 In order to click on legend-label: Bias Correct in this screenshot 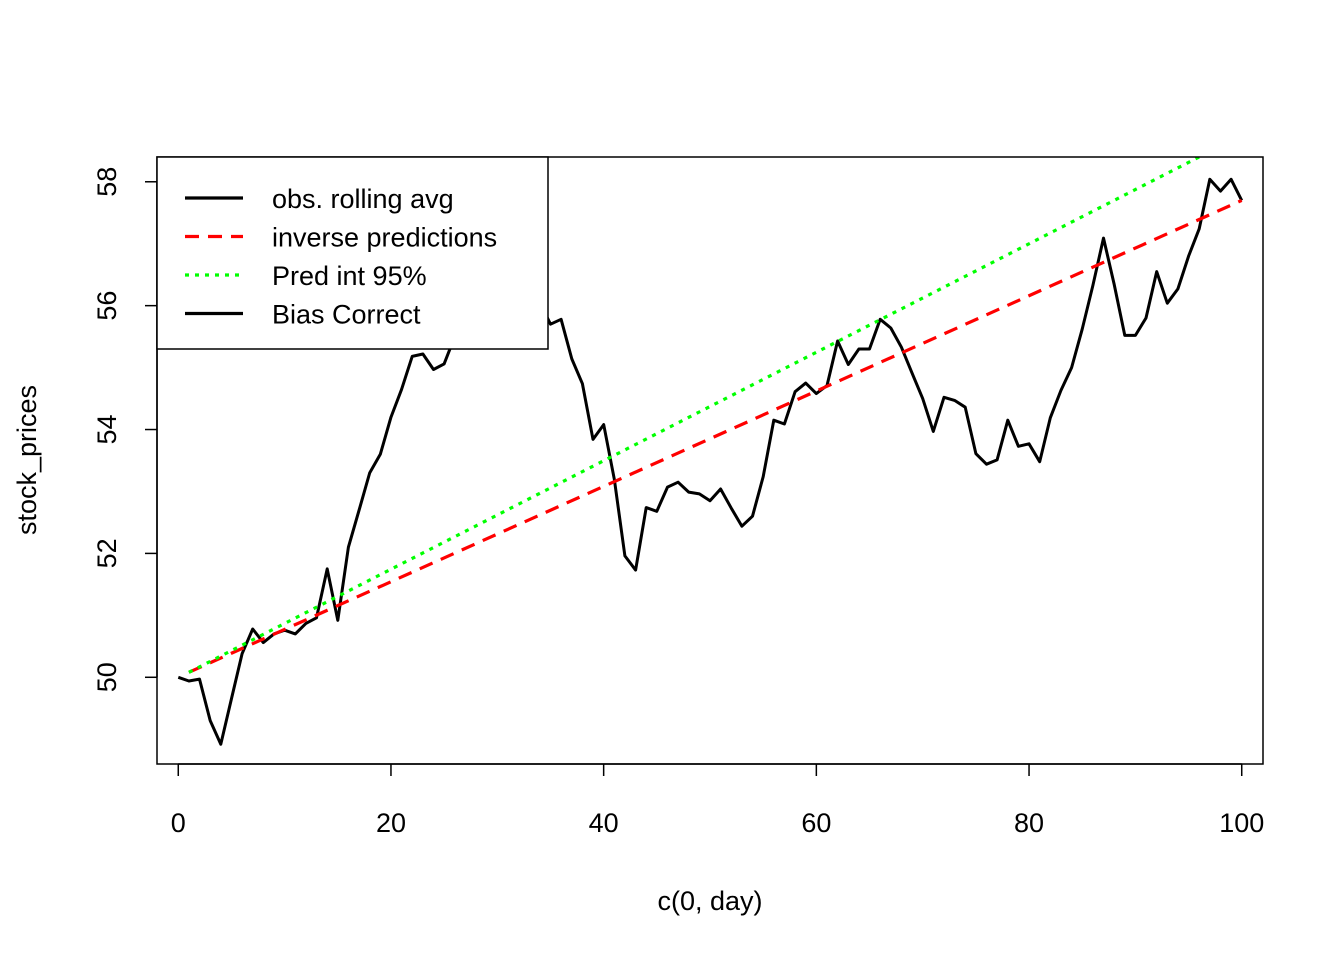, I will do `click(346, 315)`.